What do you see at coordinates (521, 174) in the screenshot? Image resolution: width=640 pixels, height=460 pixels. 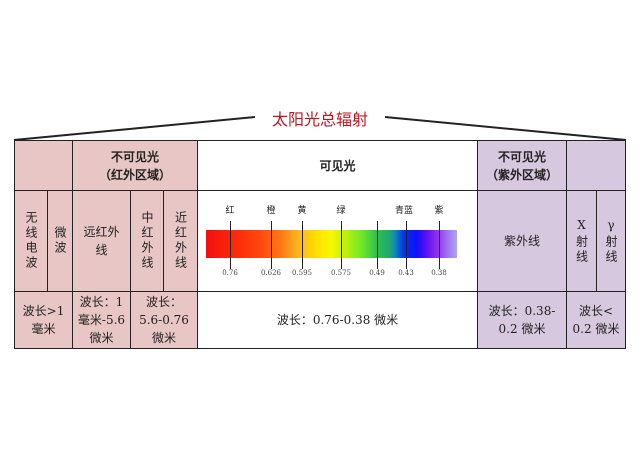 I see `header-uv-line2: （紫外区域）` at bounding box center [521, 174].